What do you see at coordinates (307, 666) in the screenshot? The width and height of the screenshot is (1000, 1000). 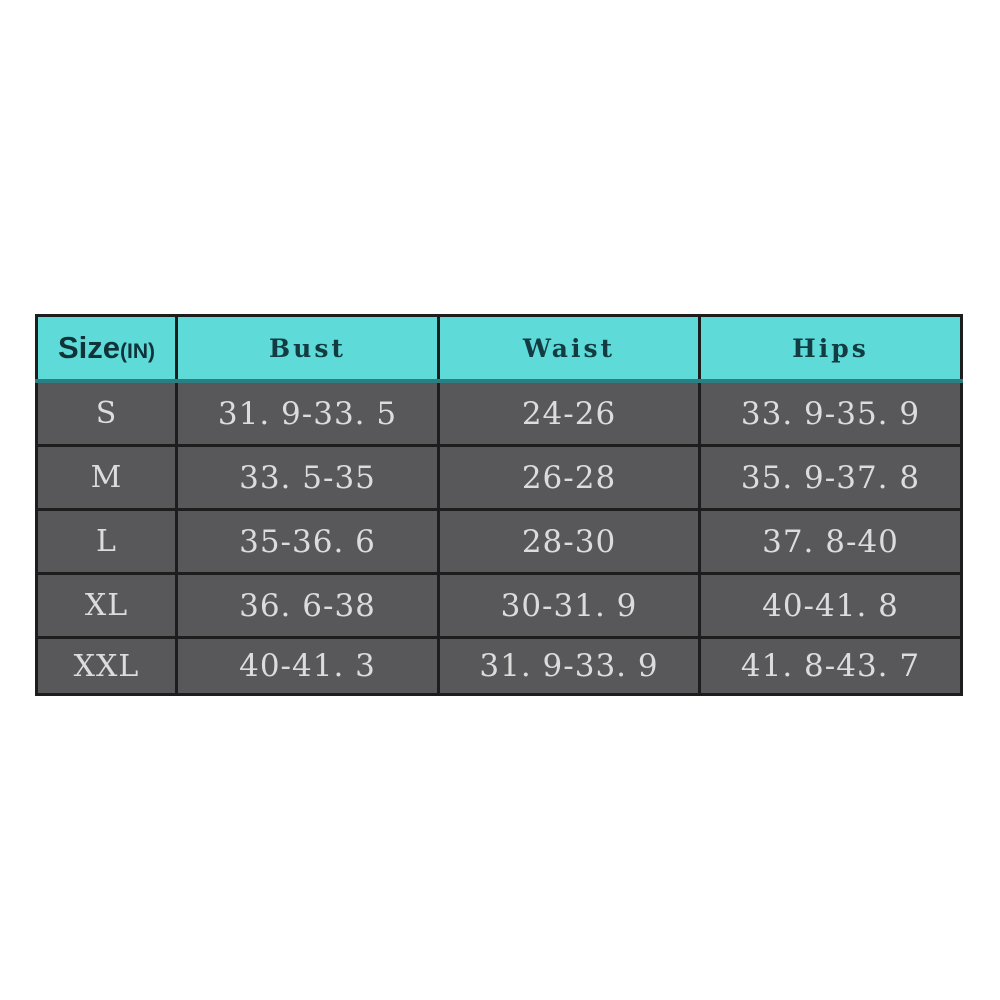 I see `bust-cell: 40-41. 3` at bounding box center [307, 666].